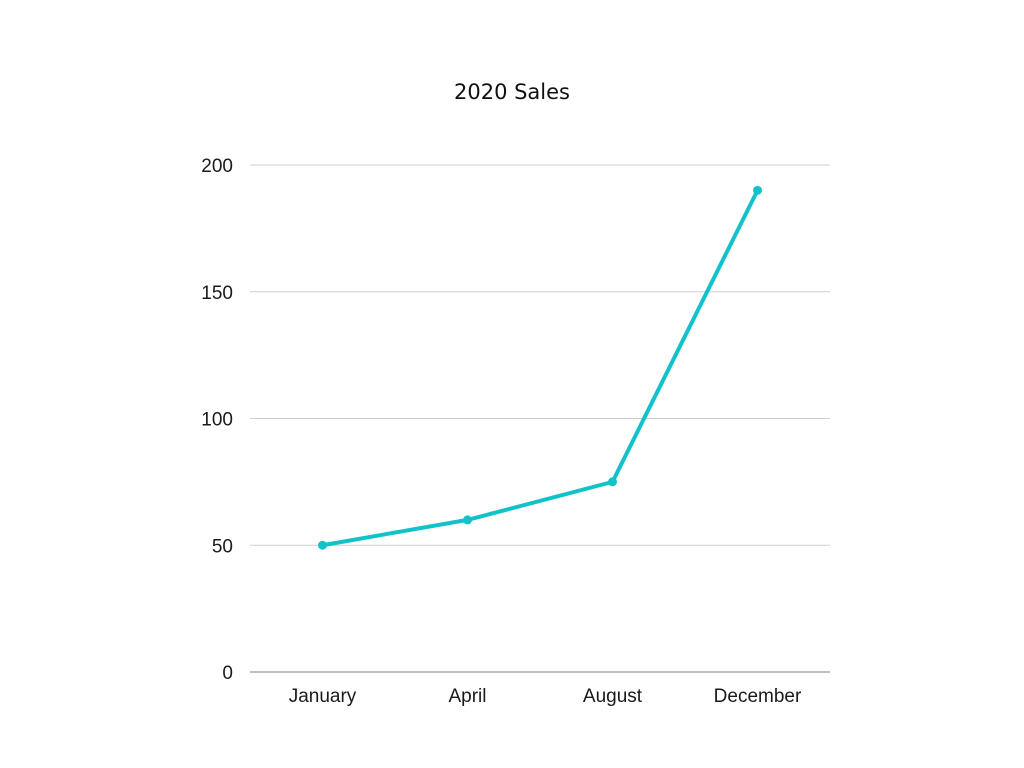  What do you see at coordinates (545, 696) in the screenshot?
I see `x-axis-tick-labels: January April August December` at bounding box center [545, 696].